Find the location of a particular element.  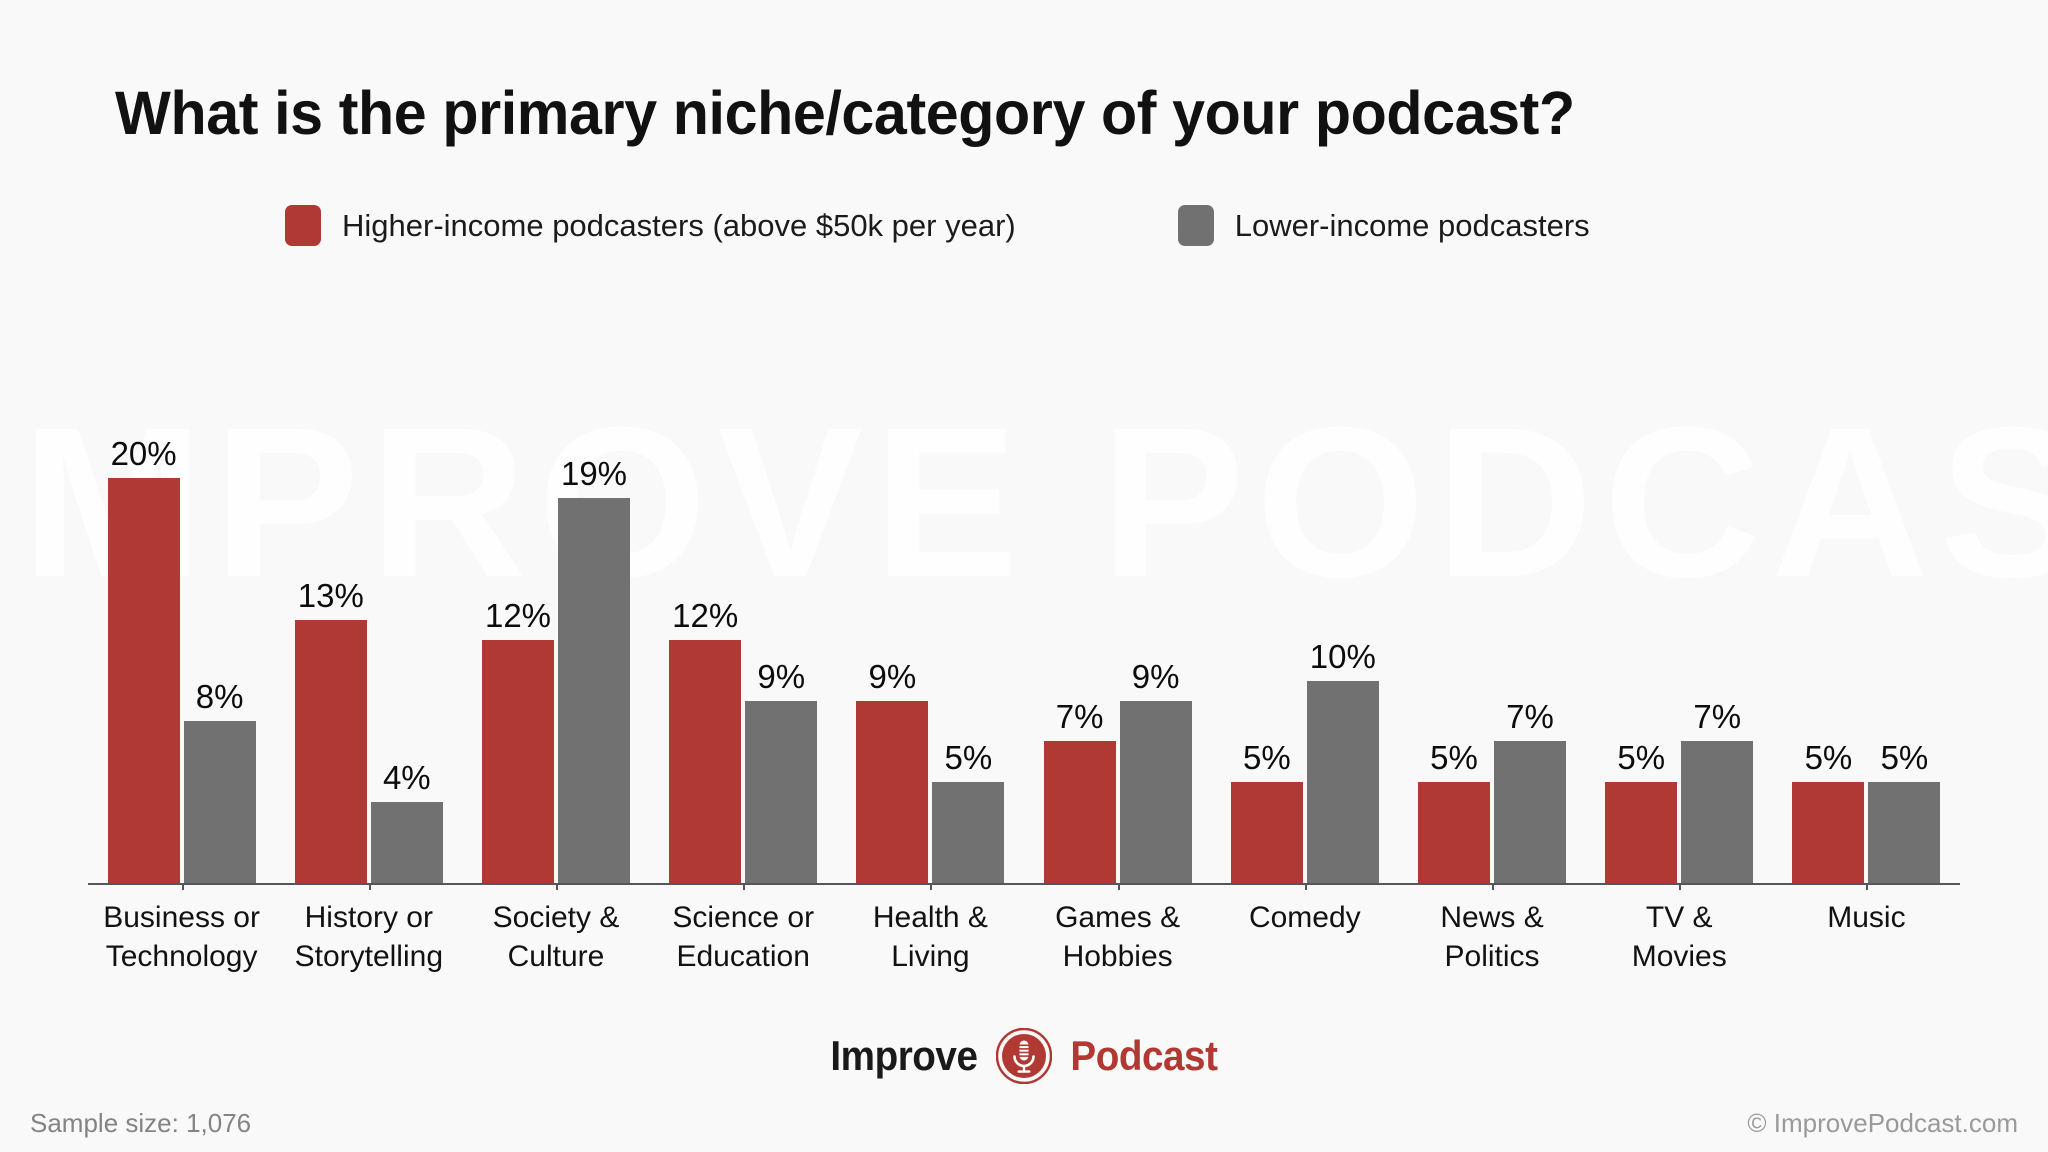

bar-group: 9% 5% is located at coordinates (930, 680).